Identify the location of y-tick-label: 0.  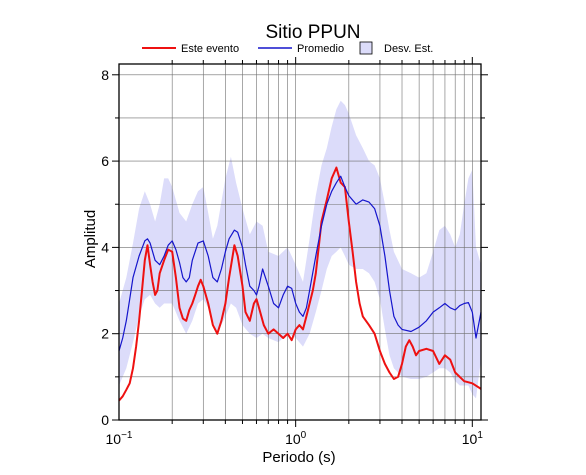
(105, 420).